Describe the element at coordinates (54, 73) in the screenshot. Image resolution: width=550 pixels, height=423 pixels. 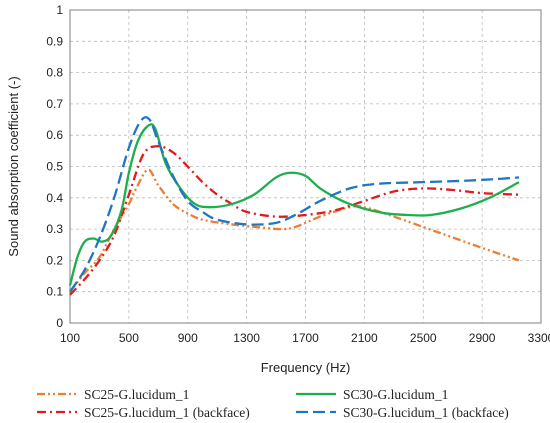
I see `y-tick-label: 0.8` at that location.